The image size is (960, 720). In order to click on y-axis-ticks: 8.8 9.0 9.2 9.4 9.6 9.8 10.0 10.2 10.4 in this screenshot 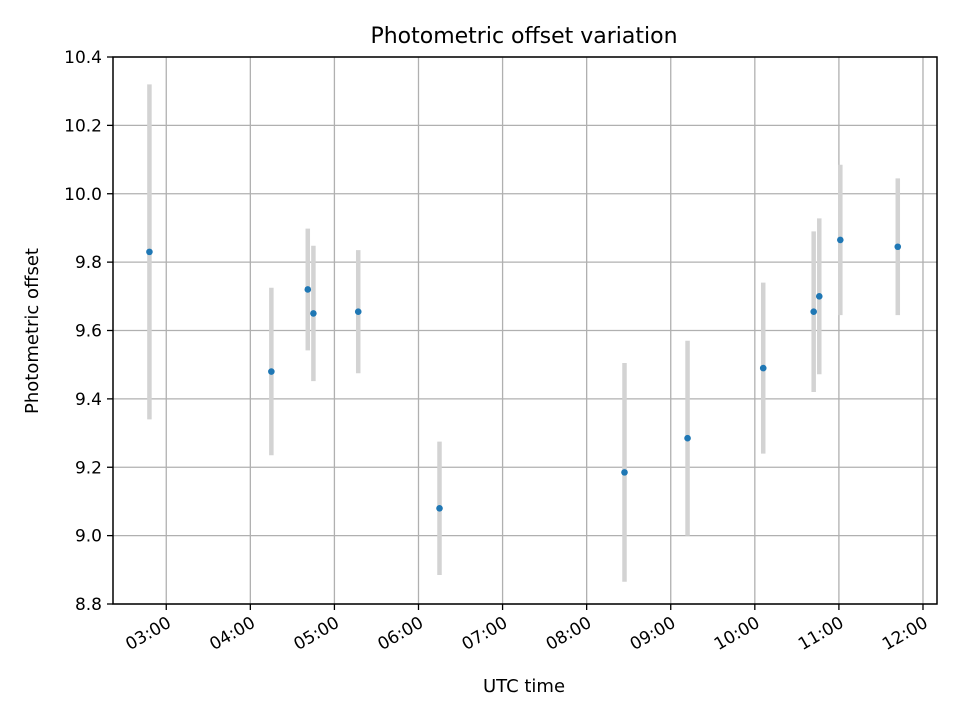, I will do `click(88, 331)`.